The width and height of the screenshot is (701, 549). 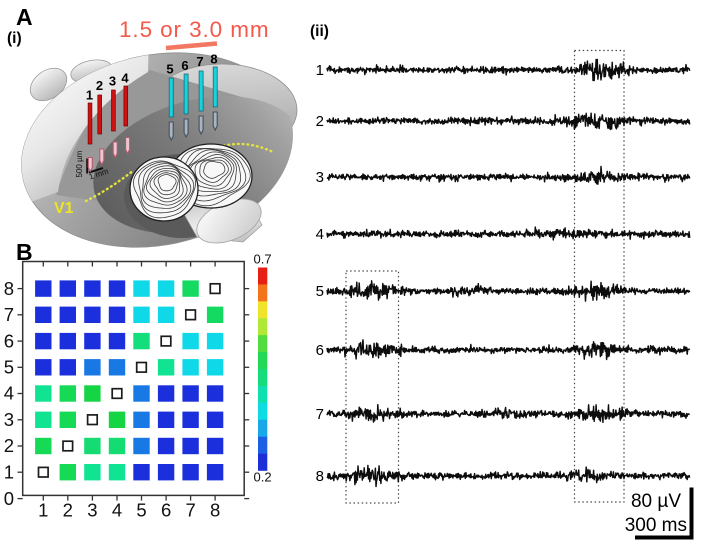 I want to click on svg-text: A, so click(x=24, y=17).